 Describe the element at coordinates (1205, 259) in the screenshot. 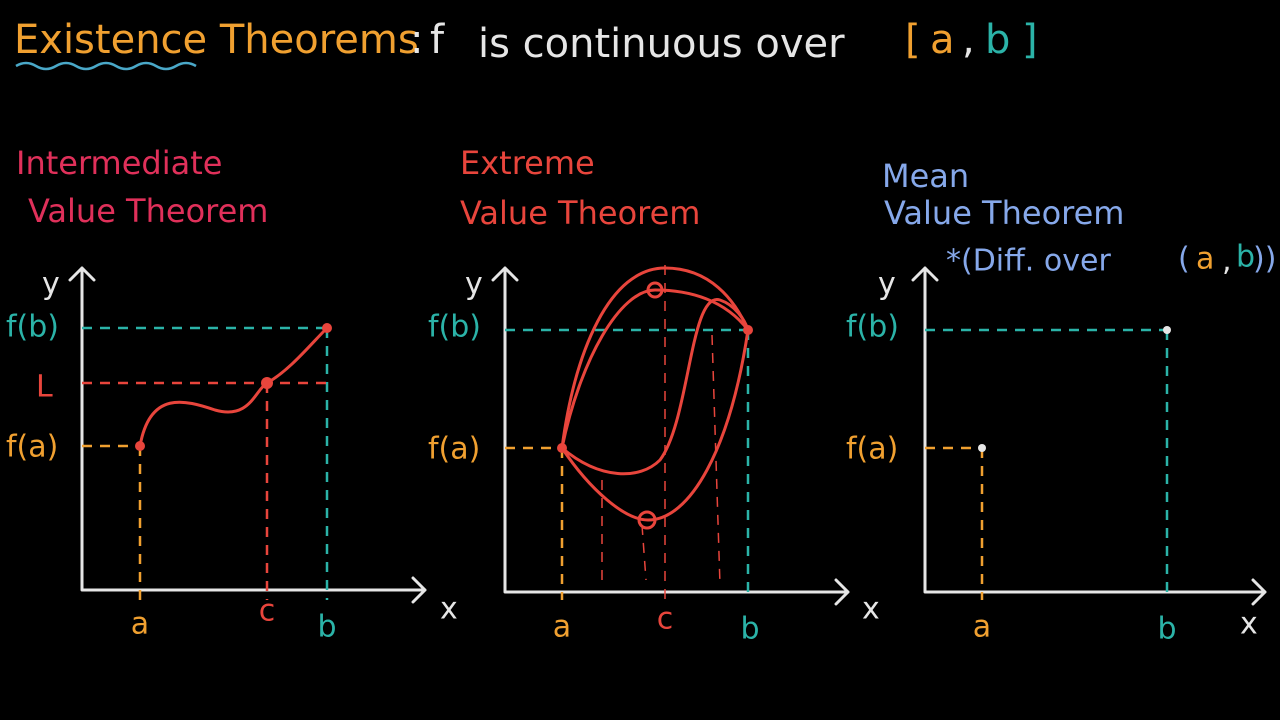

I see `note-a: a` at that location.